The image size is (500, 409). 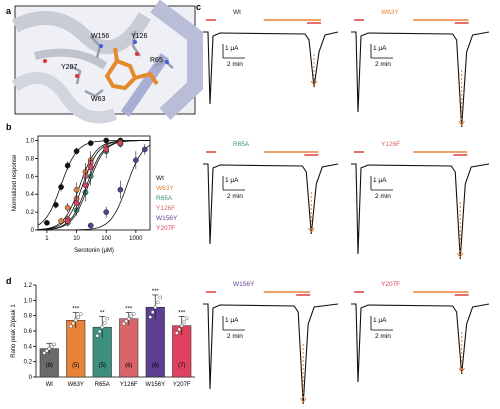 I want to click on trace-name: W156Y, so click(x=244, y=284).